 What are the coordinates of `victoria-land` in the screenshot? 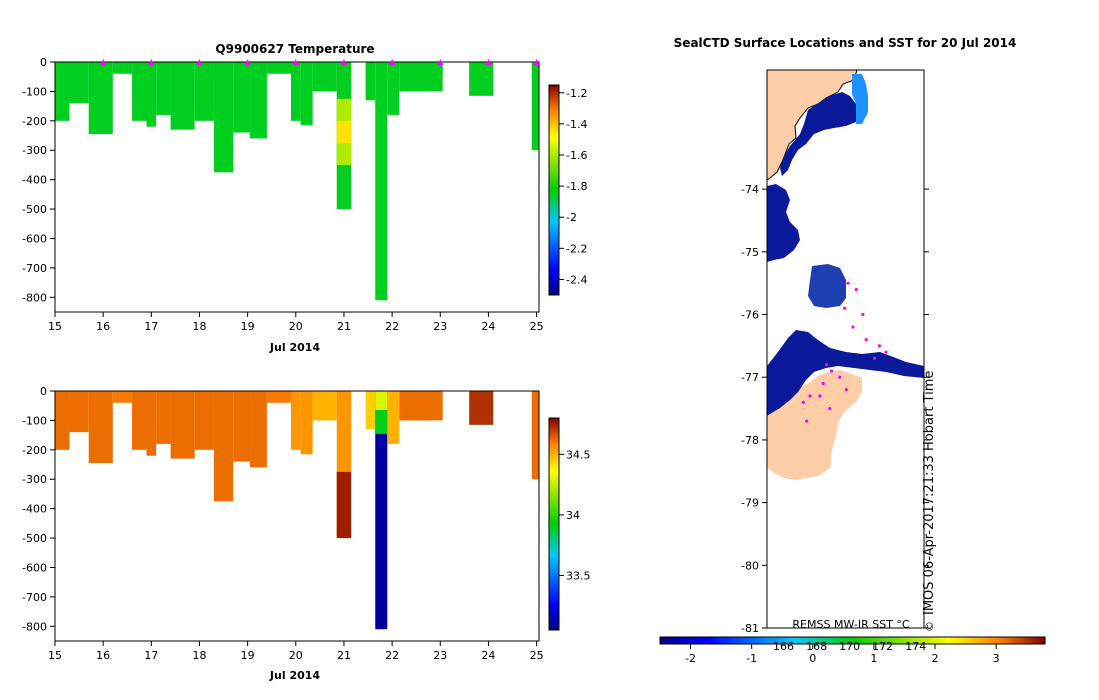 It's located at (812, 125).